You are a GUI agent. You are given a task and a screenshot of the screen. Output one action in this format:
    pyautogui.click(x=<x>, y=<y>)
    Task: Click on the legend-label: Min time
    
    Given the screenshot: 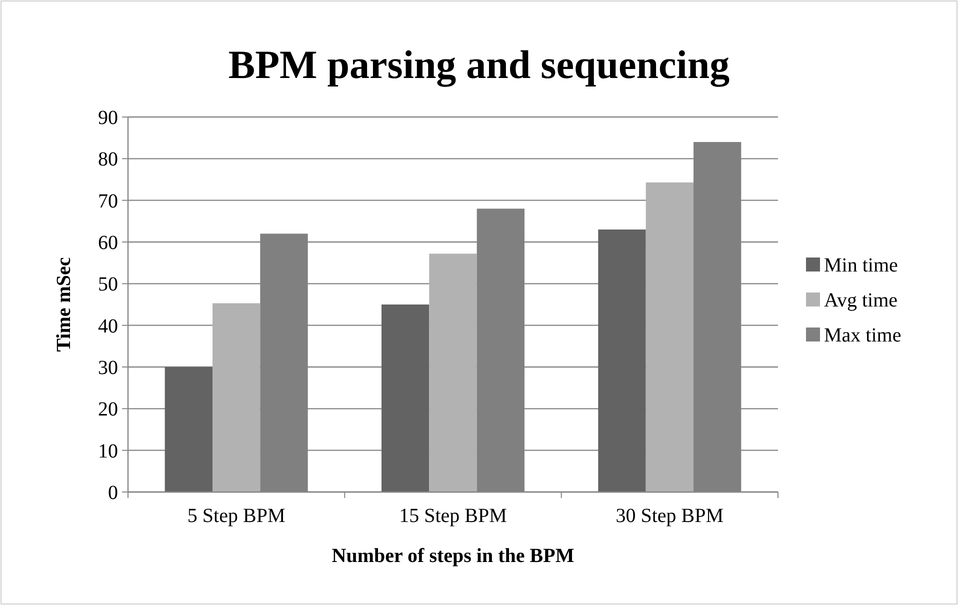 What is the action you would take?
    pyautogui.click(x=861, y=265)
    